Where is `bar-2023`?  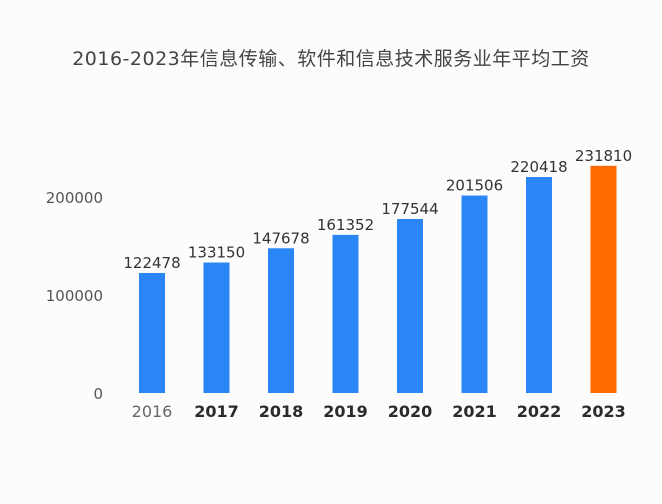
bar-2023 is located at coordinates (603, 279).